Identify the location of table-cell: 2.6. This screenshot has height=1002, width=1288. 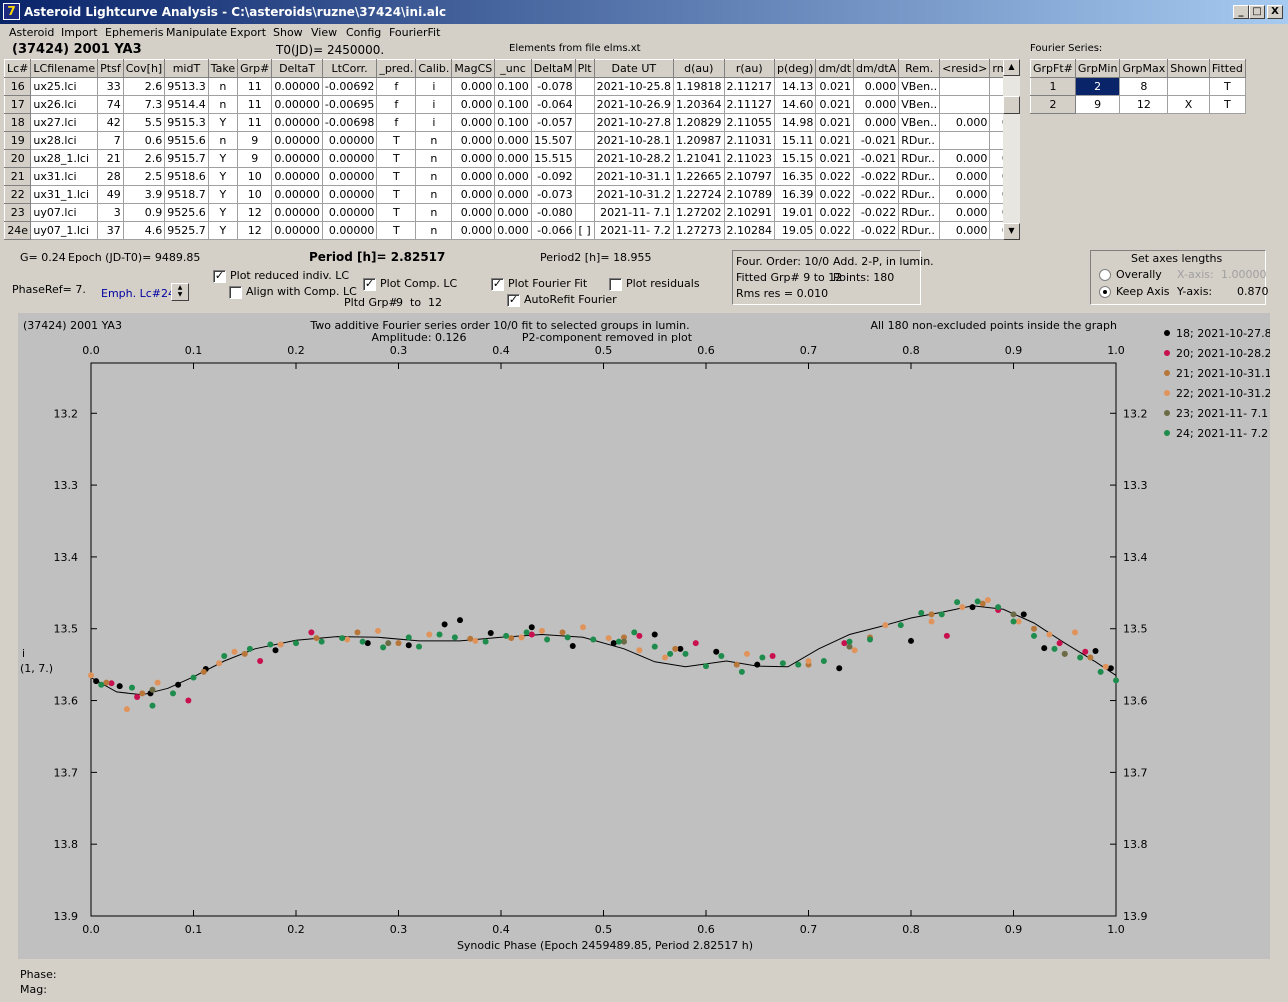
(144, 158).